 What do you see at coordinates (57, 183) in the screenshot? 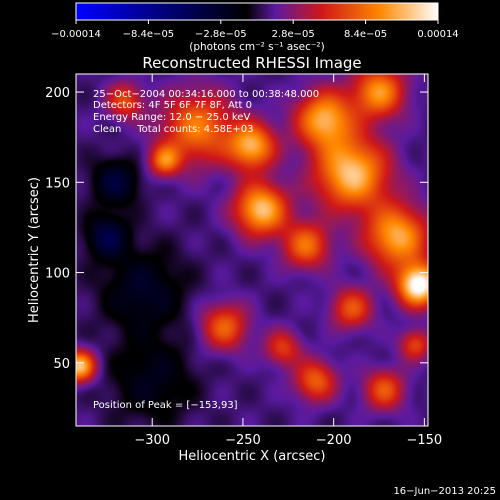
I see `y-tick-label: 150` at bounding box center [57, 183].